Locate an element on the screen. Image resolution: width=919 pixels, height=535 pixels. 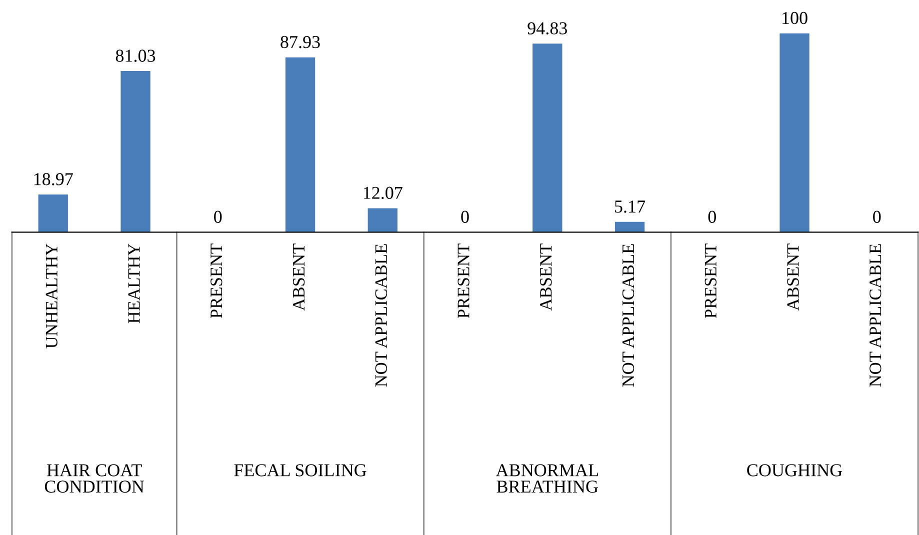
x-tick-label: UNHEALTHY is located at coordinates (52, 296).